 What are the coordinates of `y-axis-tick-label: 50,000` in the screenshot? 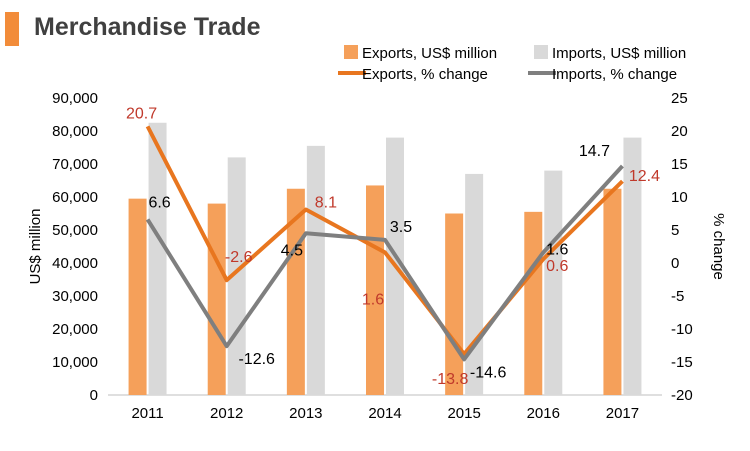 It's located at (75, 230).